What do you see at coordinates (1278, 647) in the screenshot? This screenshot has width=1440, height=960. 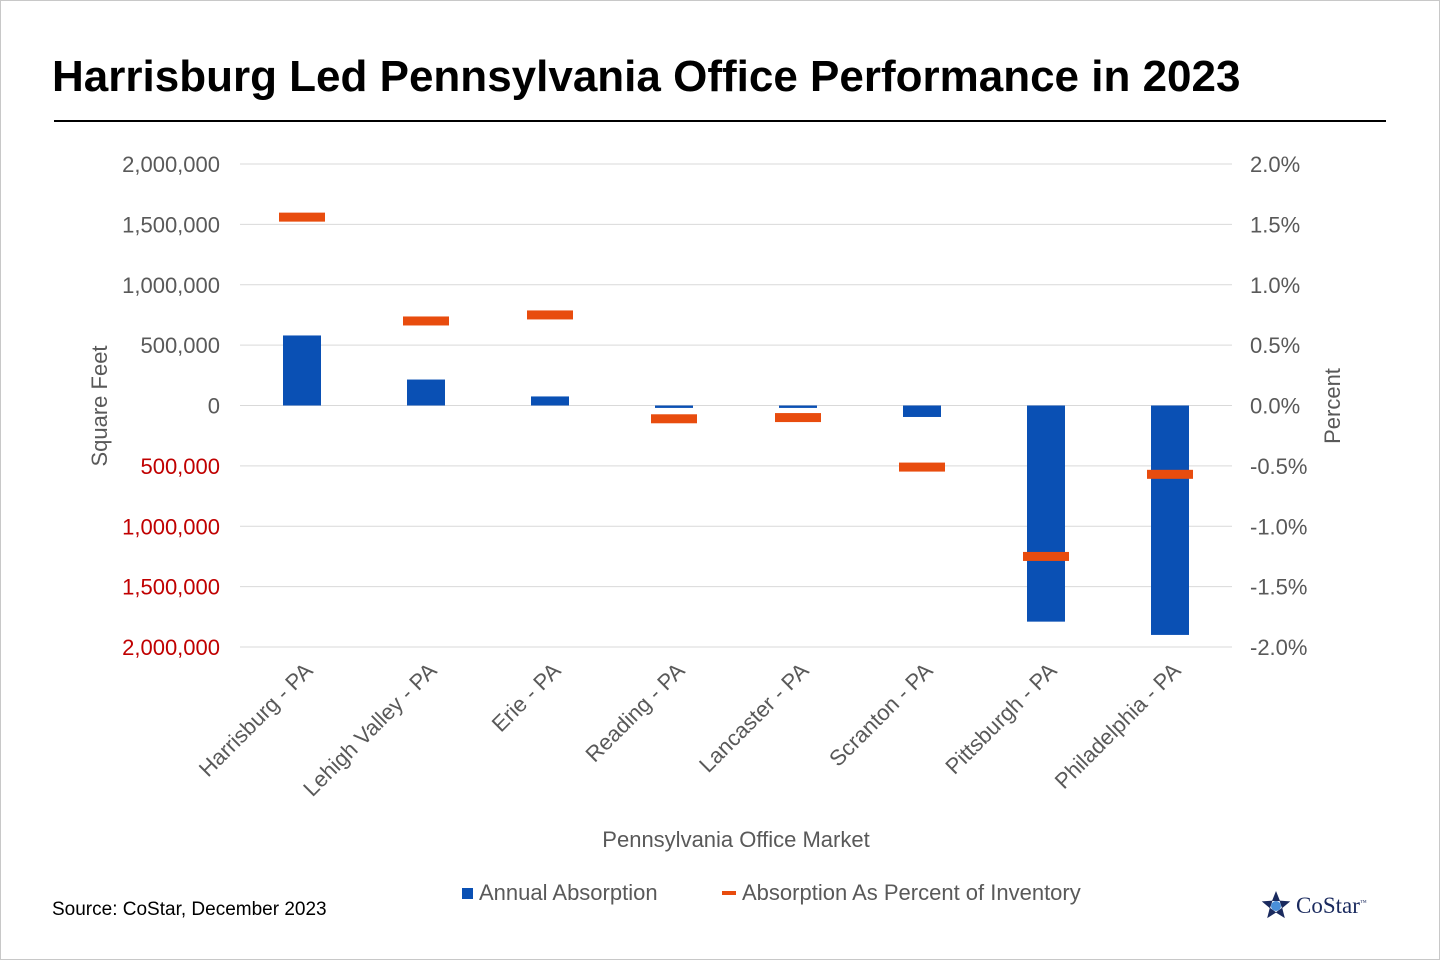 I see `y2-tick-label: -2.0%` at bounding box center [1278, 647].